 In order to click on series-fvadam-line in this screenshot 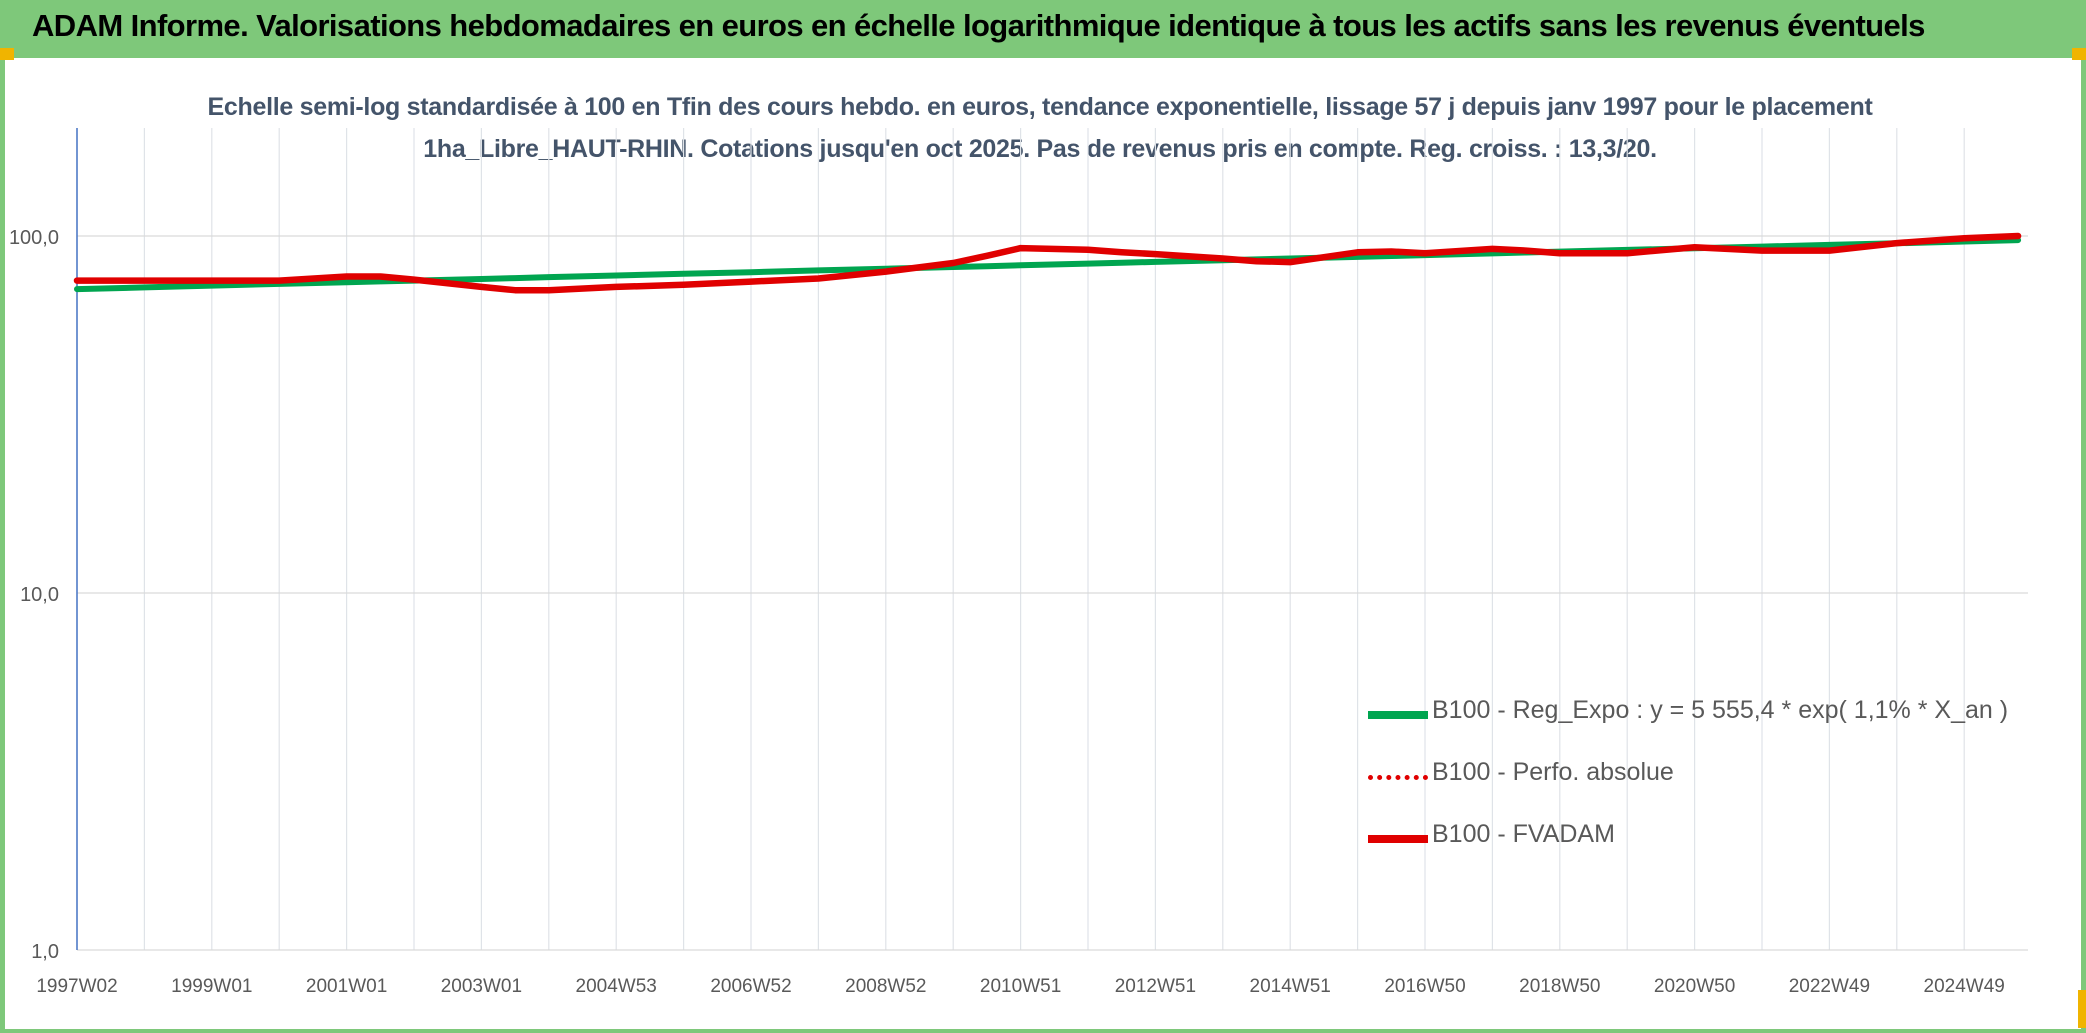, I will do `click(1047, 263)`.